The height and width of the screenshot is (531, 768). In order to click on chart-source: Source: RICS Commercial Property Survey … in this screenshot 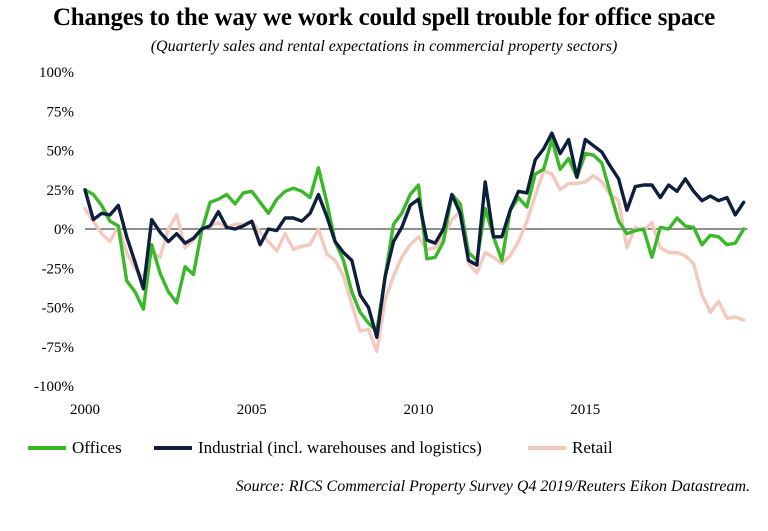, I will do `click(492, 486)`.